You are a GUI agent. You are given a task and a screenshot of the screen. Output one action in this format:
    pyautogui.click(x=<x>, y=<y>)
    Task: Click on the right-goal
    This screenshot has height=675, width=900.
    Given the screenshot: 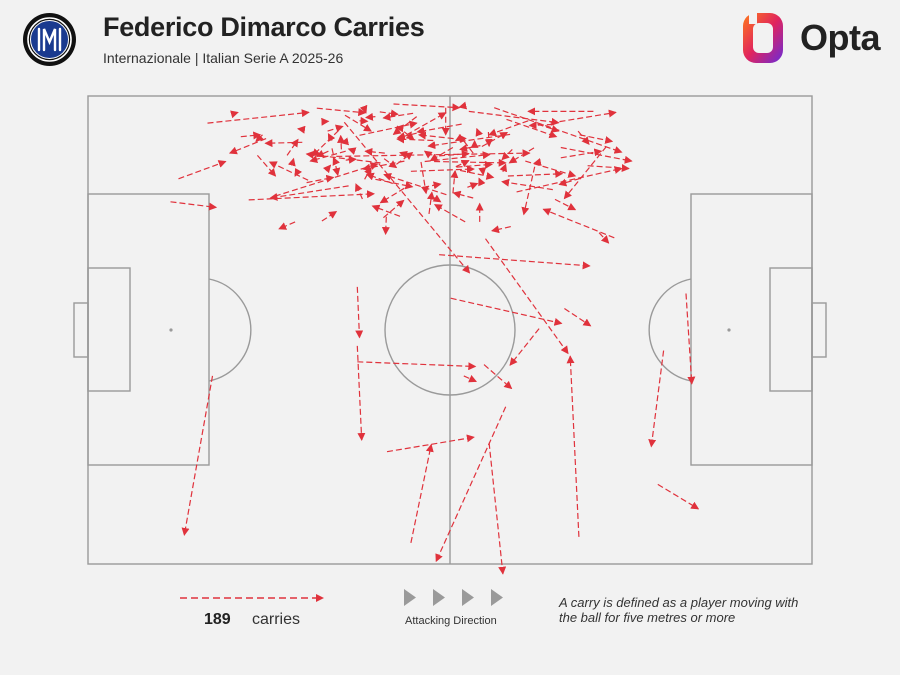 What is the action you would take?
    pyautogui.click(x=819, y=330)
    